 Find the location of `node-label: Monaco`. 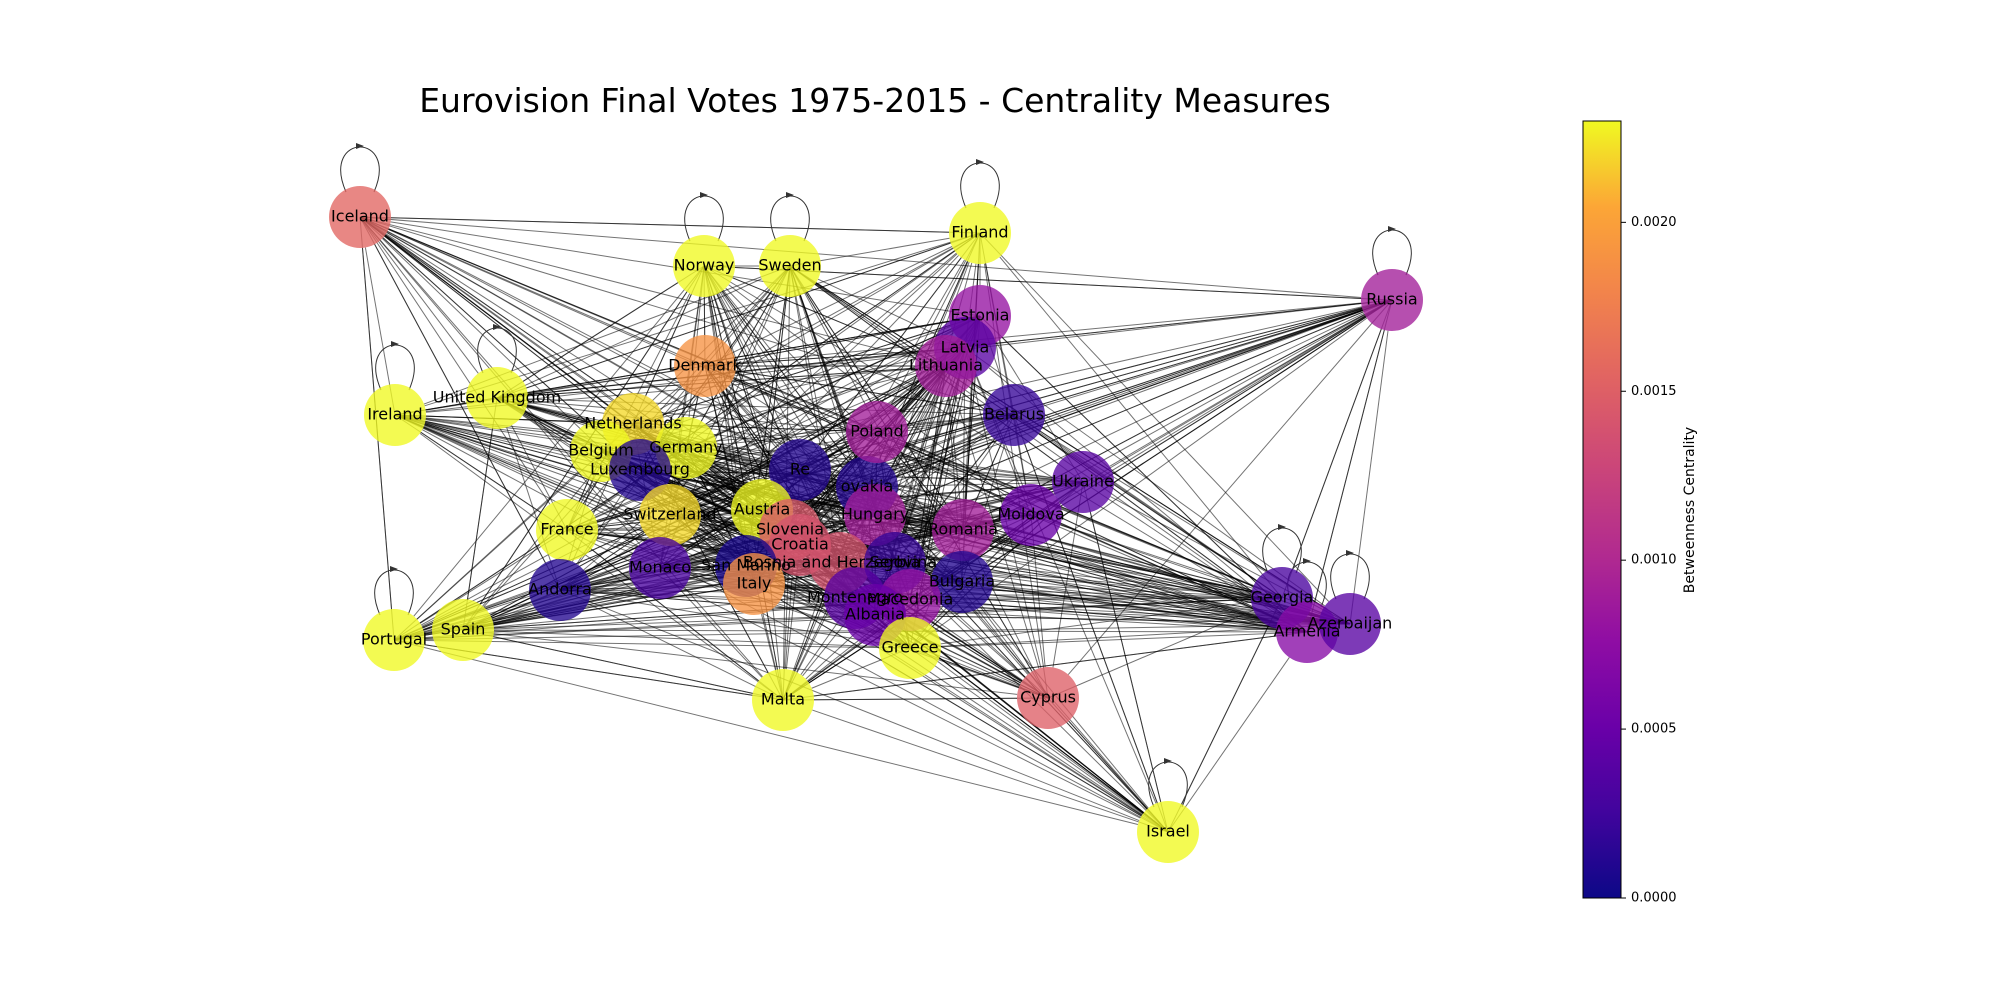

node-label: Monaco is located at coordinates (660, 567).